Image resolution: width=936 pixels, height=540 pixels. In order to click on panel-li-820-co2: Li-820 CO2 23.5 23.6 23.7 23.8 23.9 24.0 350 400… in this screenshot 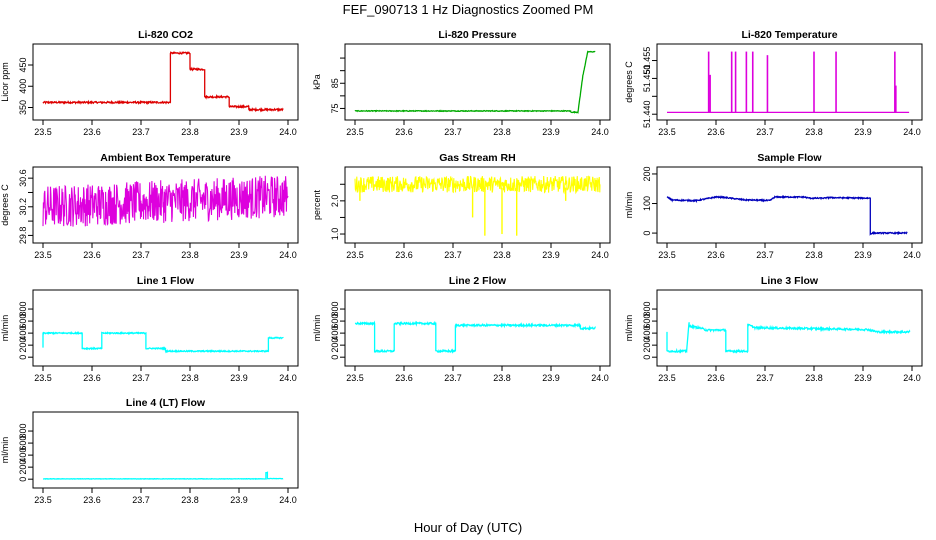, I will do `click(149, 83)`.